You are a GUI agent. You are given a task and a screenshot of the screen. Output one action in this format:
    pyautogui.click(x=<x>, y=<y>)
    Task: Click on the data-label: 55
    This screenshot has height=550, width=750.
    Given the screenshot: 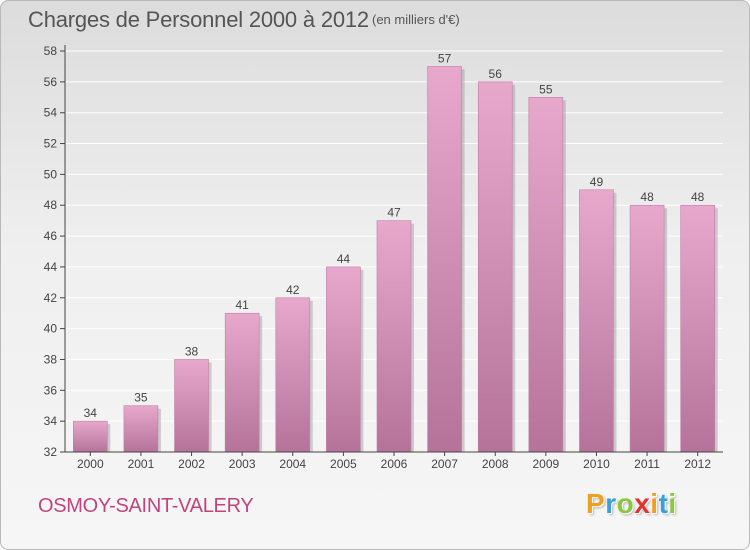 What is the action you would take?
    pyautogui.click(x=546, y=89)
    